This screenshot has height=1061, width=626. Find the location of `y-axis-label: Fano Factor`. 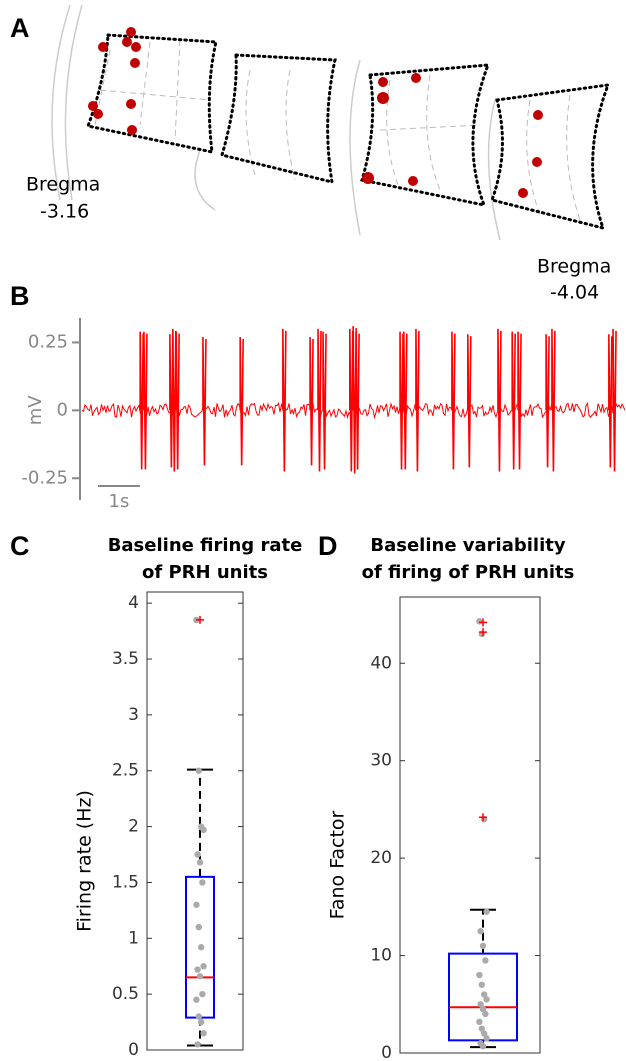

y-axis-label: Fano Factor is located at coordinates (338, 864).